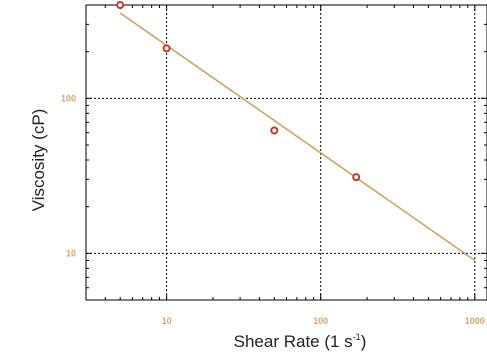  What do you see at coordinates (300, 341) in the screenshot?
I see `x-axis-title: Shear Rate (1 s-1)` at bounding box center [300, 341].